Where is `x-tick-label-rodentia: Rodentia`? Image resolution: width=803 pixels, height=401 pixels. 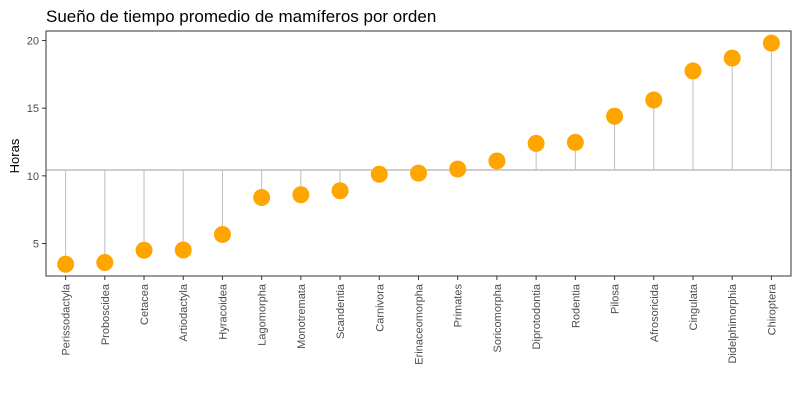 x-tick-label-rodentia: Rodentia is located at coordinates (576, 305).